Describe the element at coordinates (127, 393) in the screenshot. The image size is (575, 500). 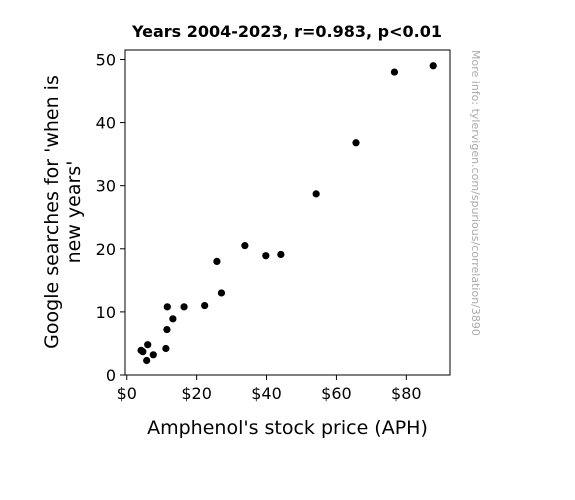
I see `x-tick-label: $0` at that location.